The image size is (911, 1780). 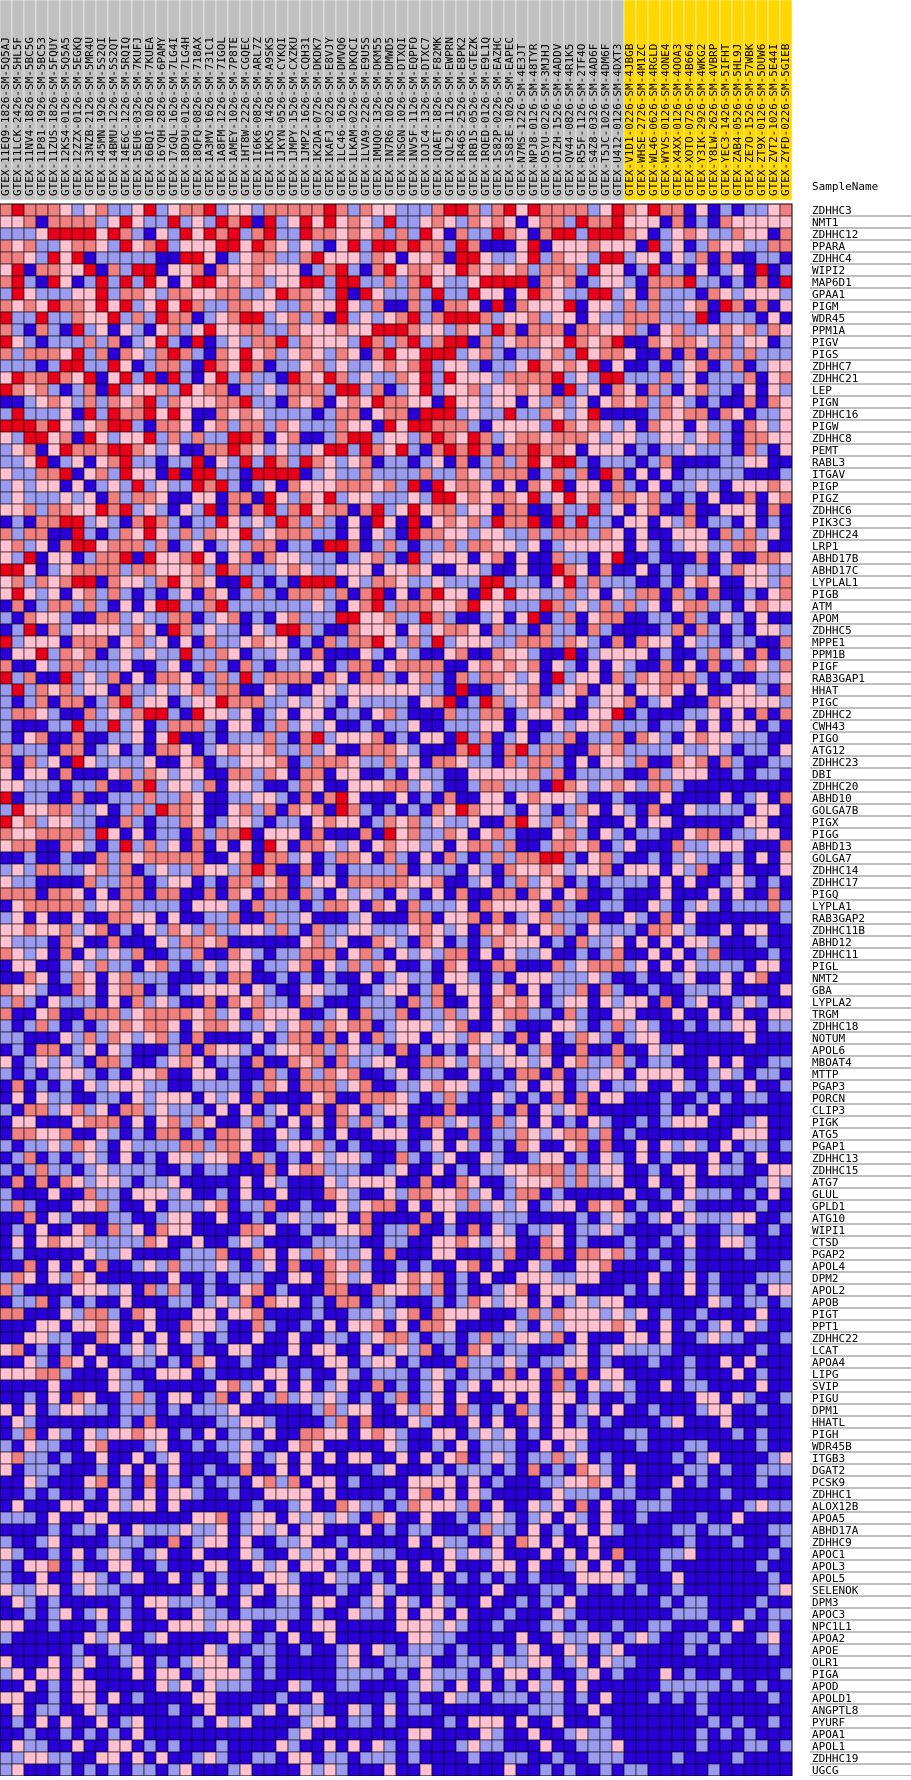 What do you see at coordinates (641, 120) in the screenshot?
I see `column-label: GTEX-WHSE-2726-SM-4M1ZC` at bounding box center [641, 120].